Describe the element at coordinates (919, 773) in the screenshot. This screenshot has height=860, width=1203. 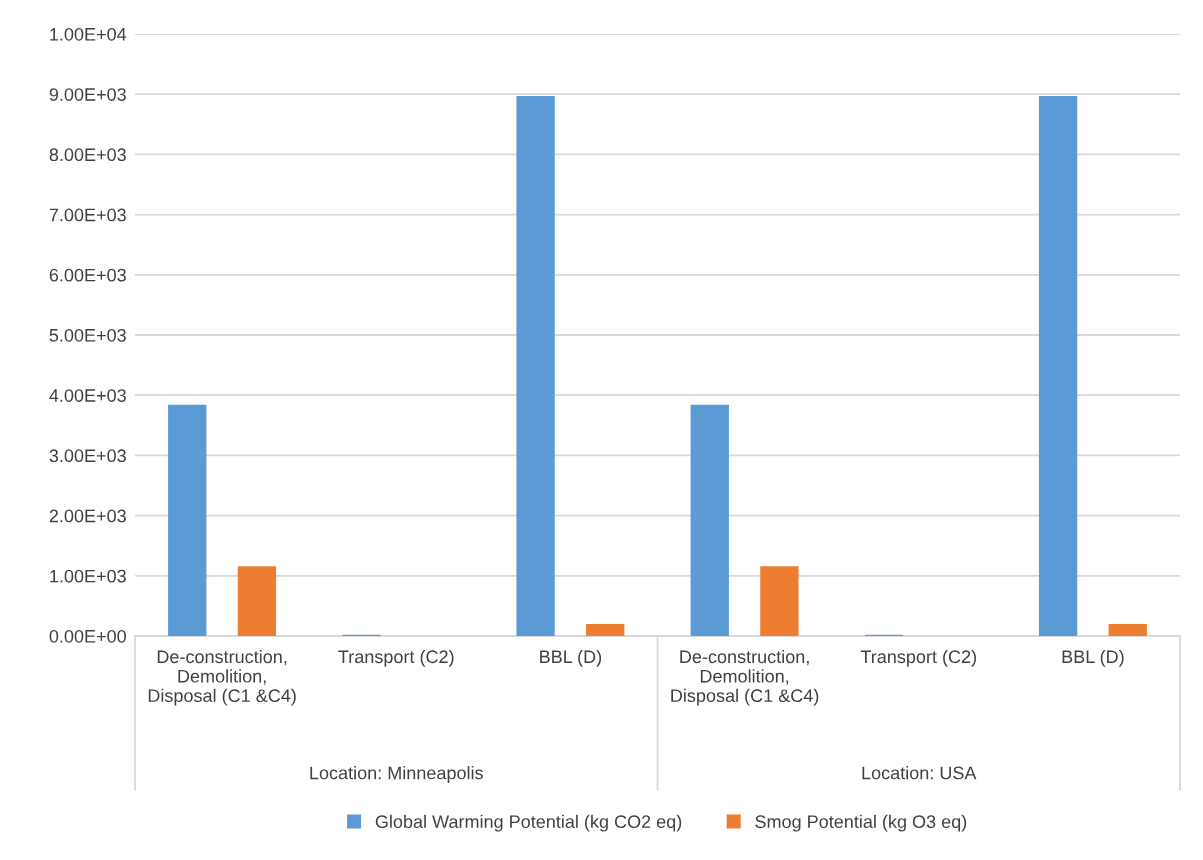
I see `text: Location: USA` at that location.